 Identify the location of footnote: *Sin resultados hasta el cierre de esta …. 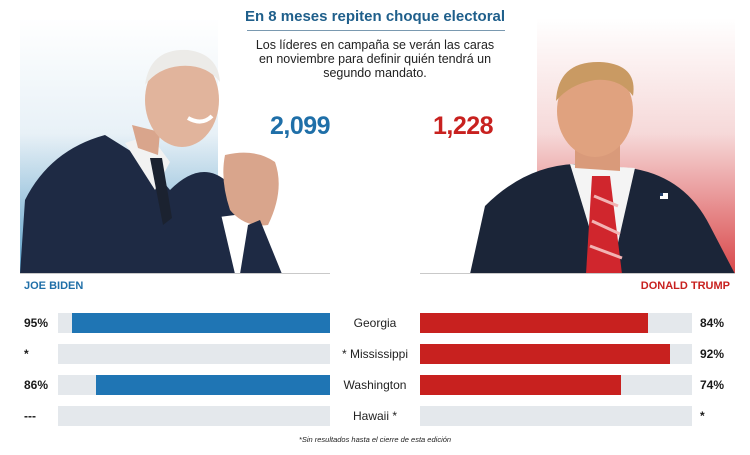
(375, 439).